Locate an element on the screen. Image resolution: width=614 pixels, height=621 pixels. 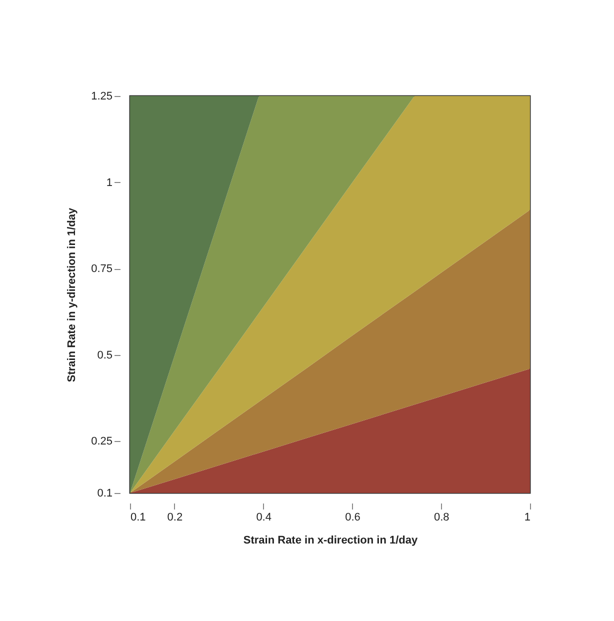
y-tick-label: 0.1 is located at coordinates (104, 494).